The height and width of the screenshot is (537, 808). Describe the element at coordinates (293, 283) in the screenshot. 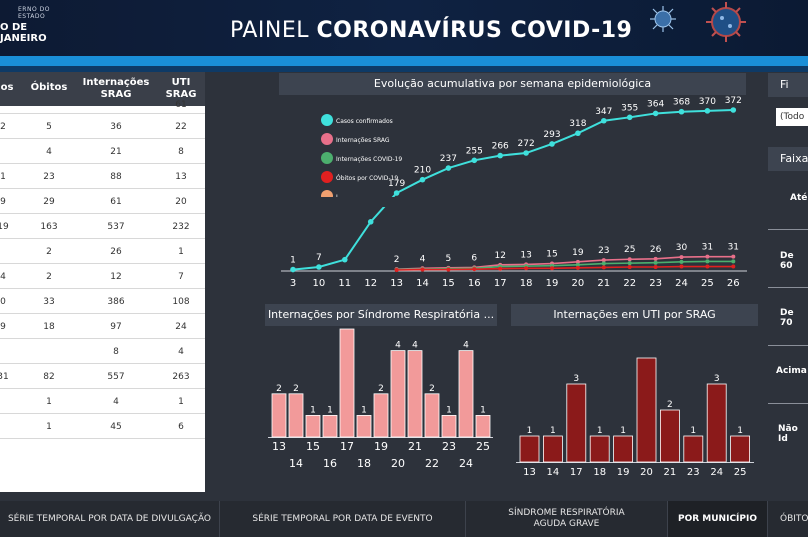

I see `x-tick-label: 3` at that location.